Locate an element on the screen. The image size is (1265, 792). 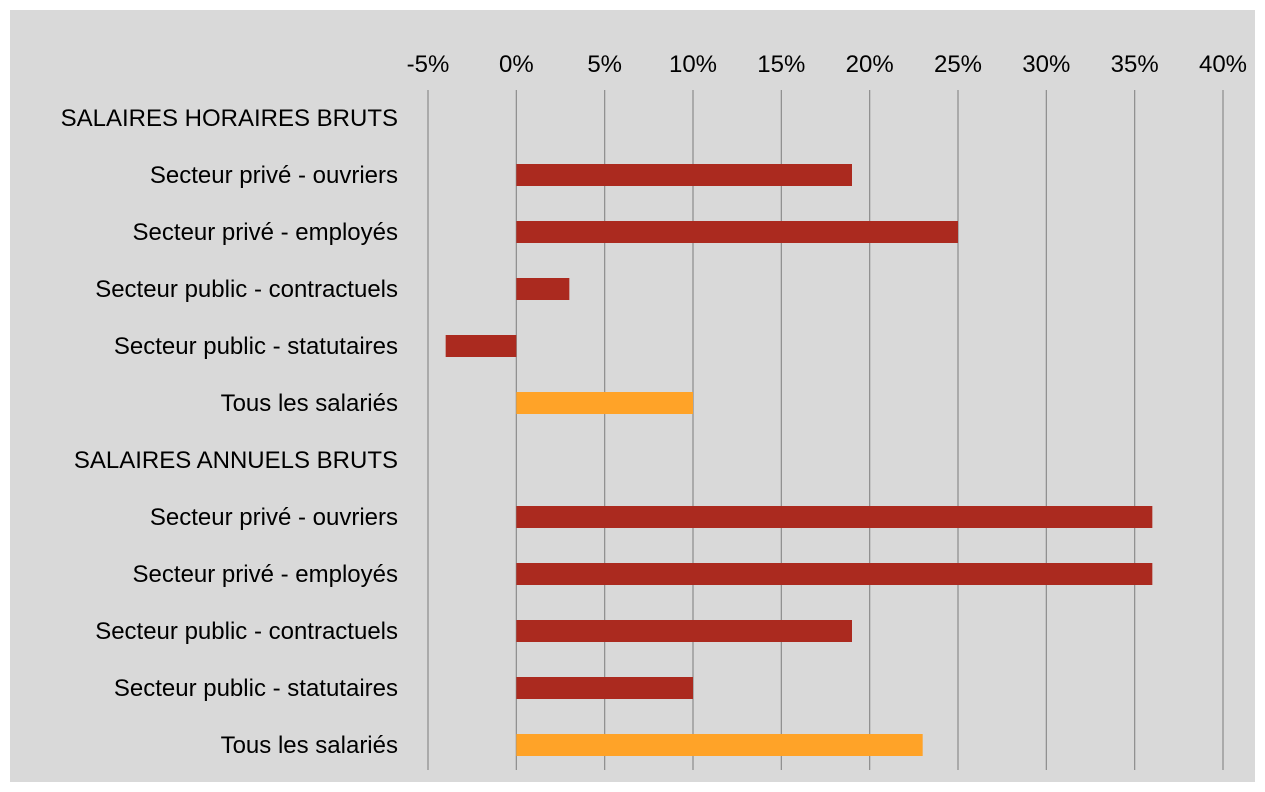
x-tick-label: 25% is located at coordinates (958, 64).